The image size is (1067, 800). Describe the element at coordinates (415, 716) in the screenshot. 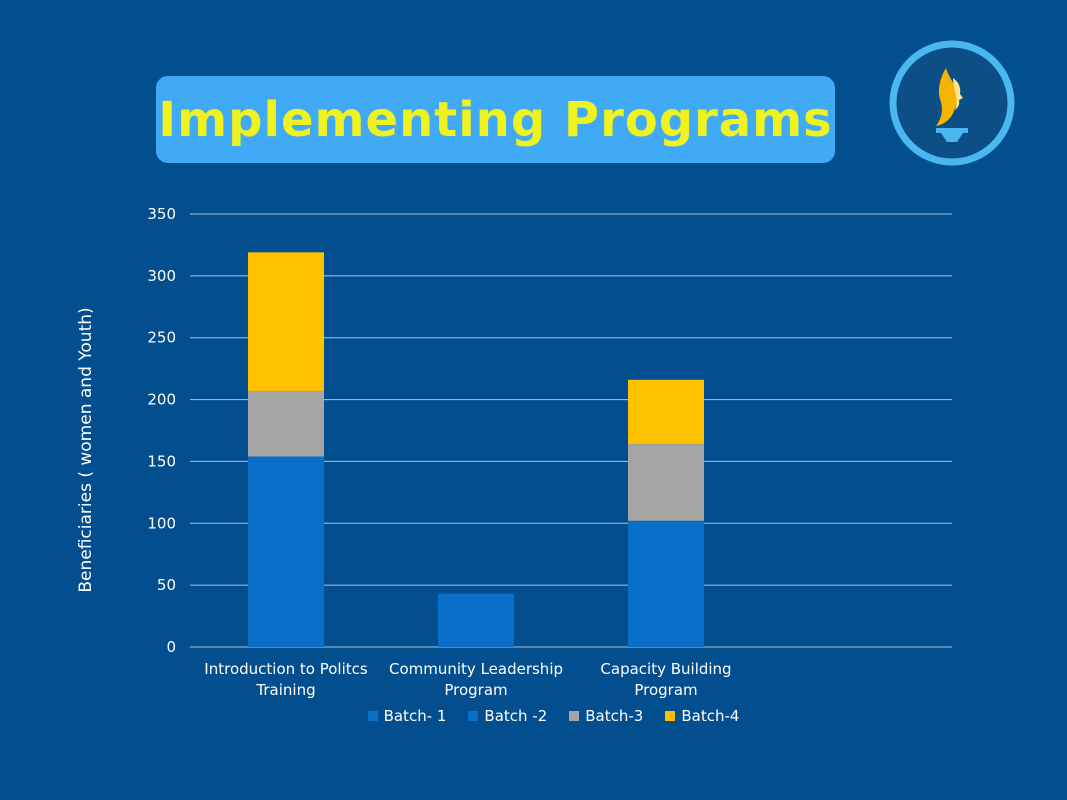

I see `legend-label: Batch- 1` at that location.